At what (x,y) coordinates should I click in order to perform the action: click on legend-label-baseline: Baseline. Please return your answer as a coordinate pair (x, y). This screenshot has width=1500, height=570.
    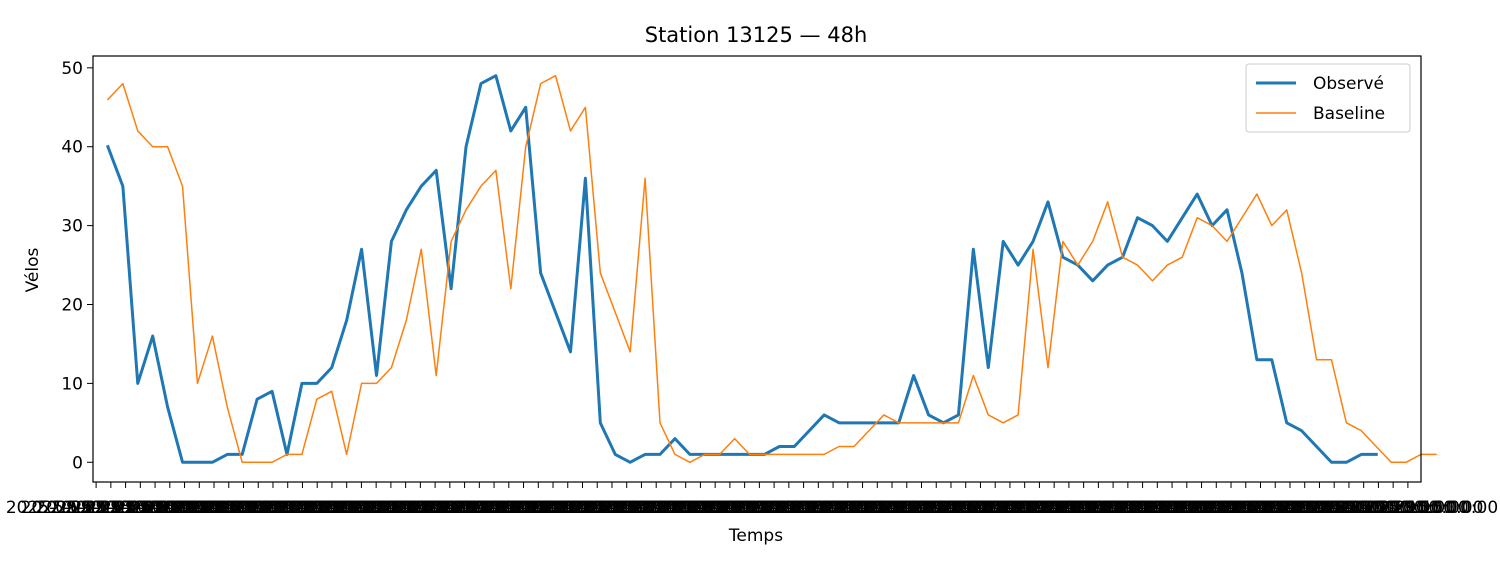
    Looking at the image, I should click on (1349, 114).